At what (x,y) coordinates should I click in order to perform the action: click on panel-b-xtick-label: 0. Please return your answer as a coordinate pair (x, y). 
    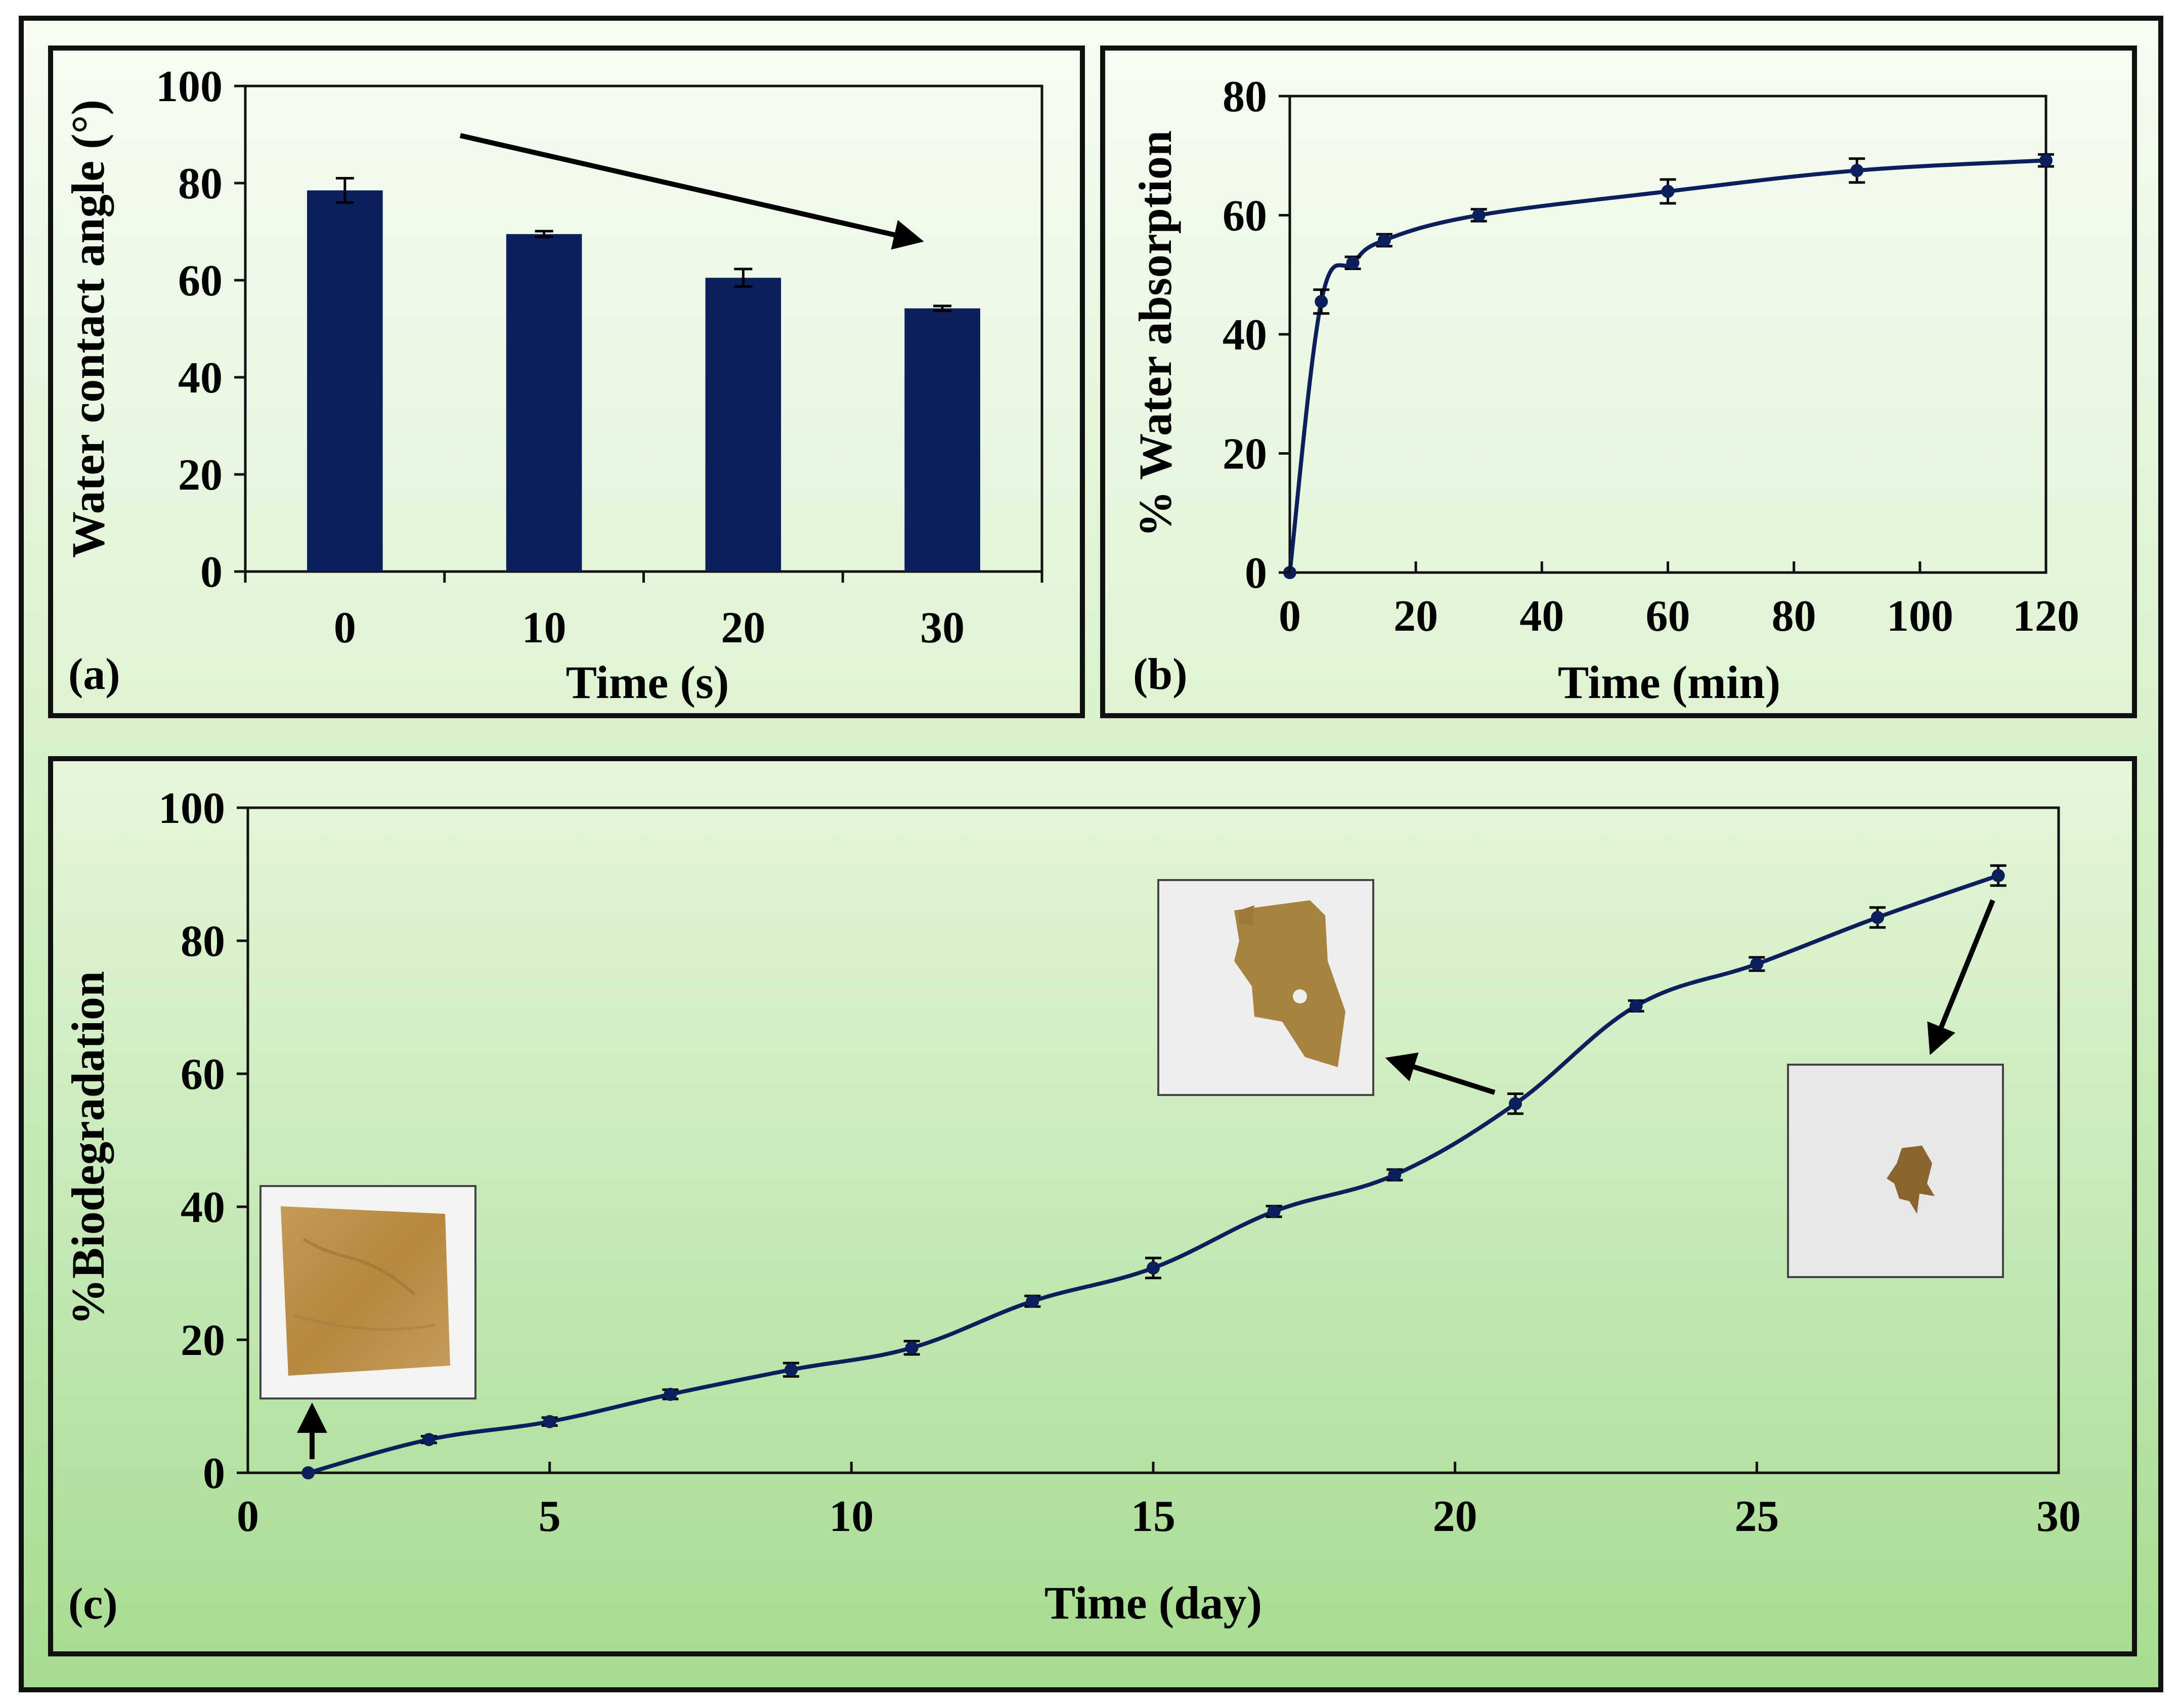
    Looking at the image, I should click on (1290, 616).